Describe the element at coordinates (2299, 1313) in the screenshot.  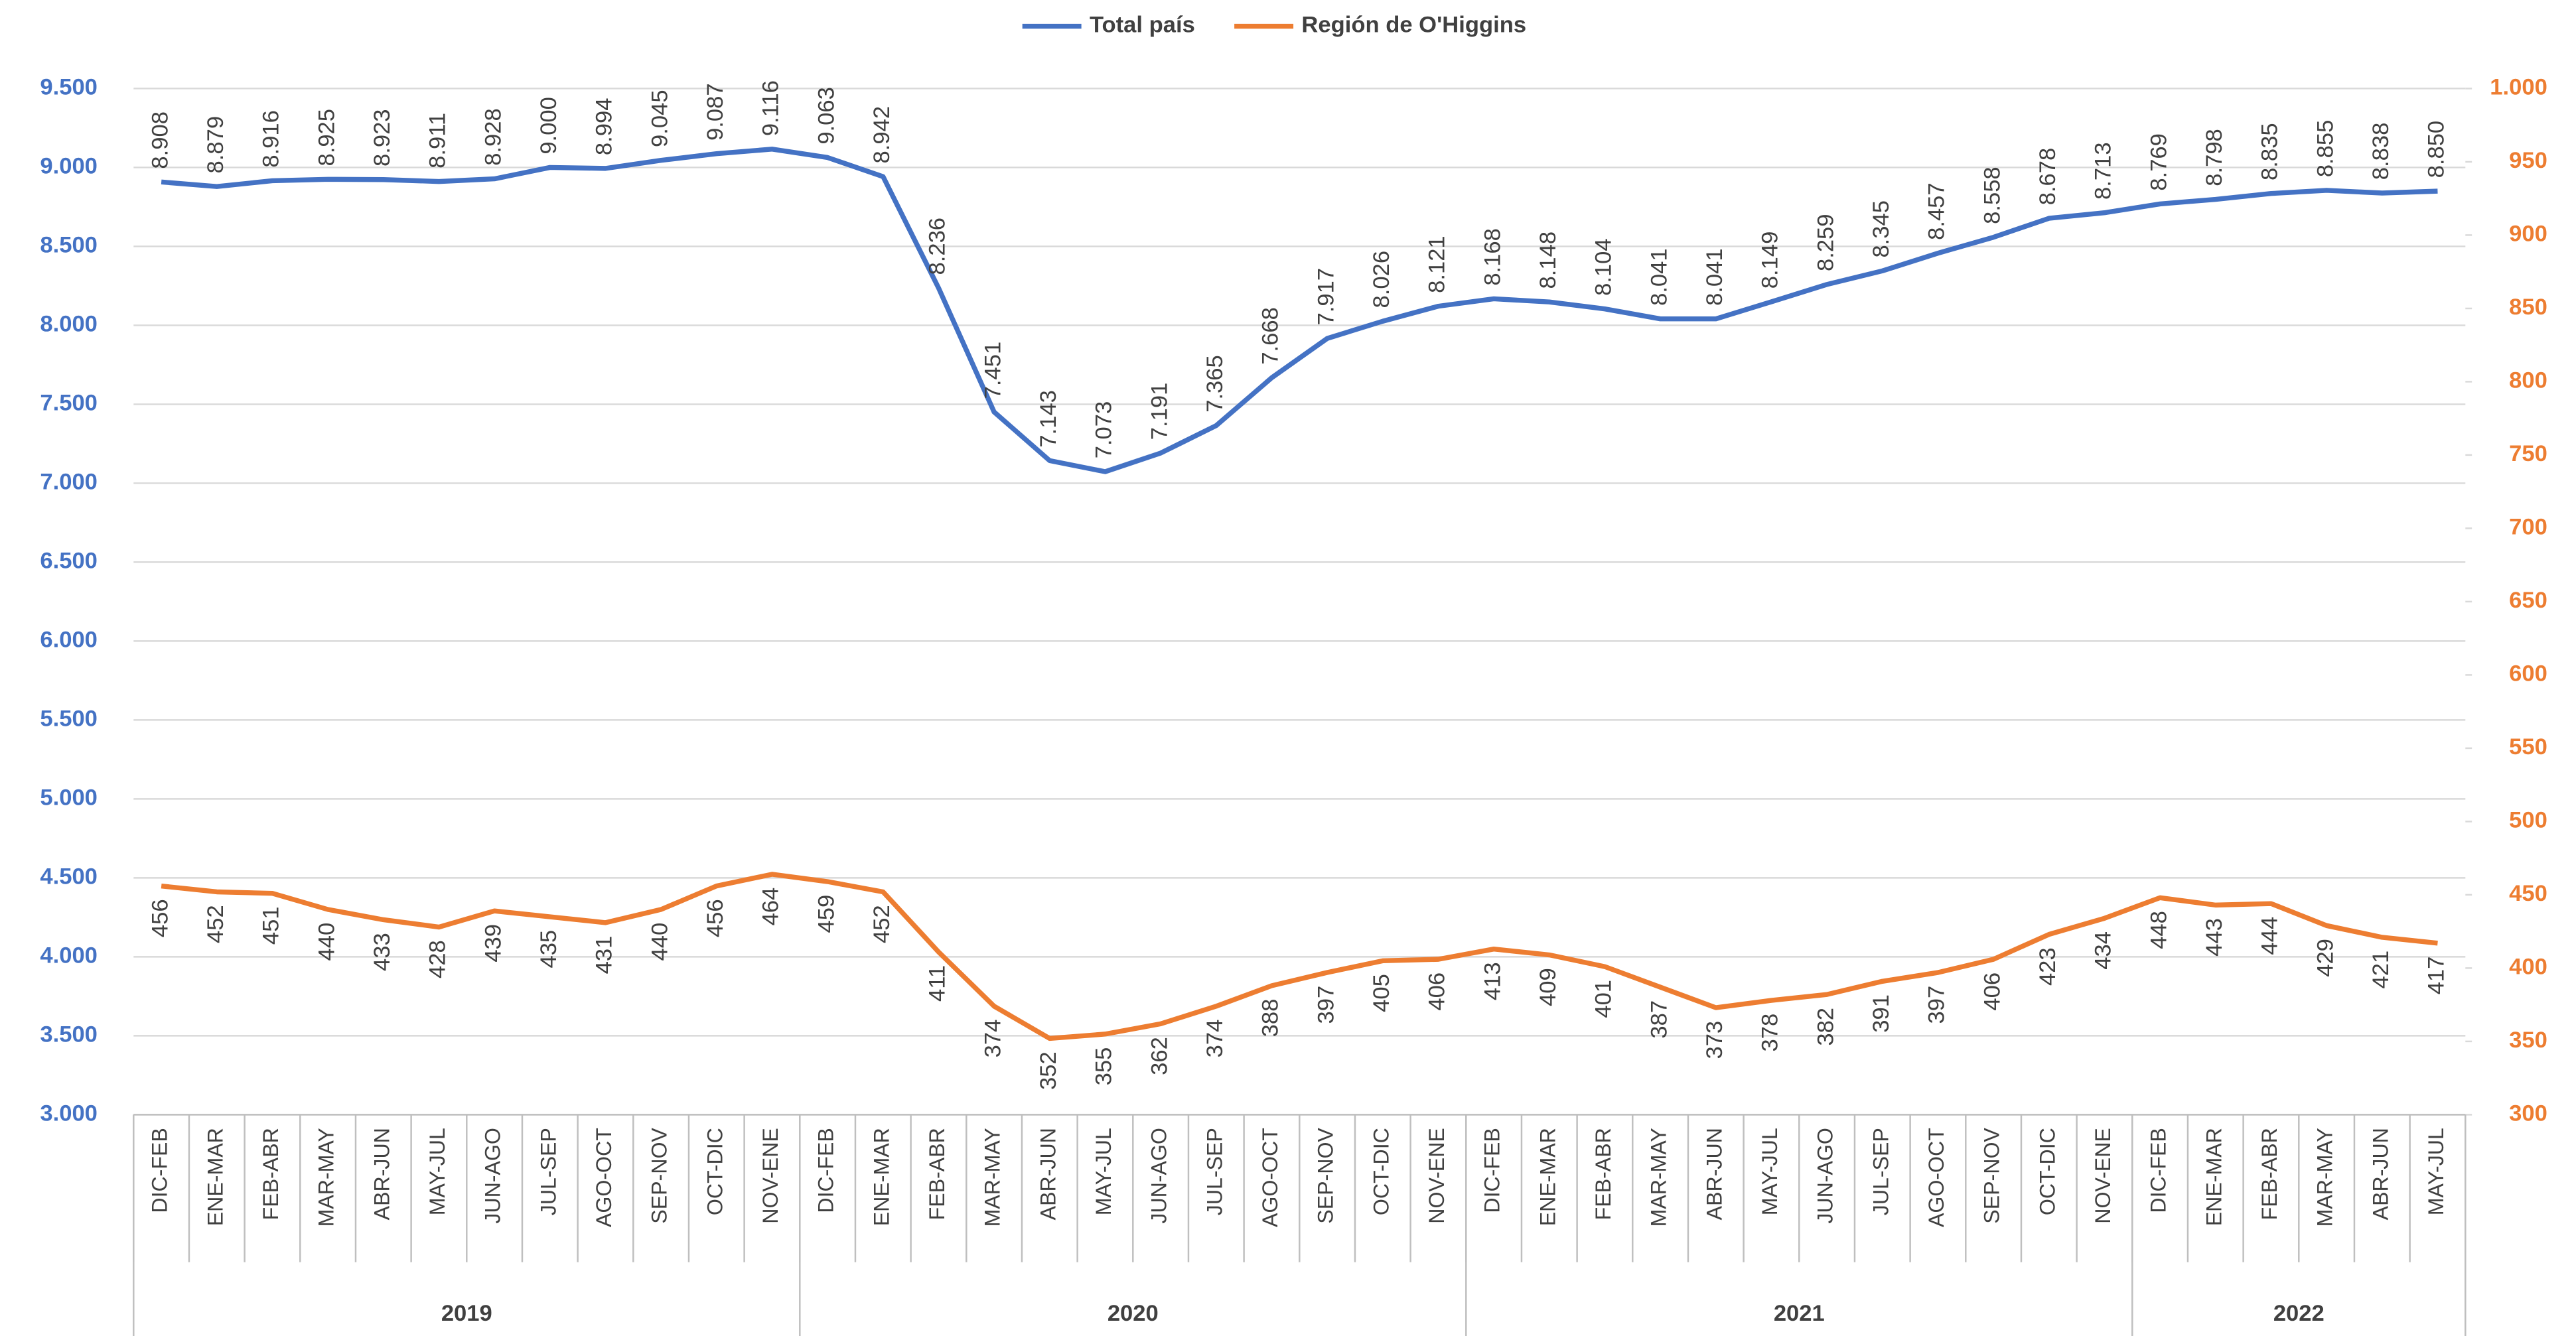
I see `group-label: 2022` at that location.